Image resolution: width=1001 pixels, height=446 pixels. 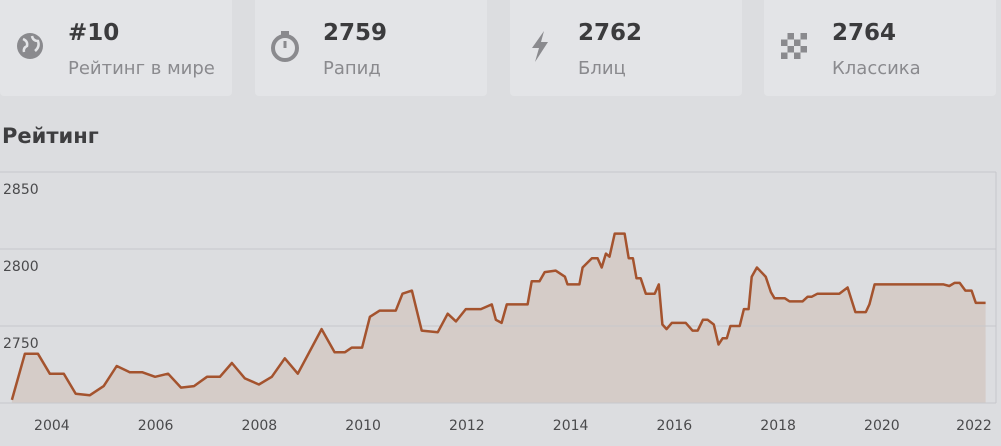 I want to click on stat-label: Рейтинг в мире, so click(x=141, y=68).